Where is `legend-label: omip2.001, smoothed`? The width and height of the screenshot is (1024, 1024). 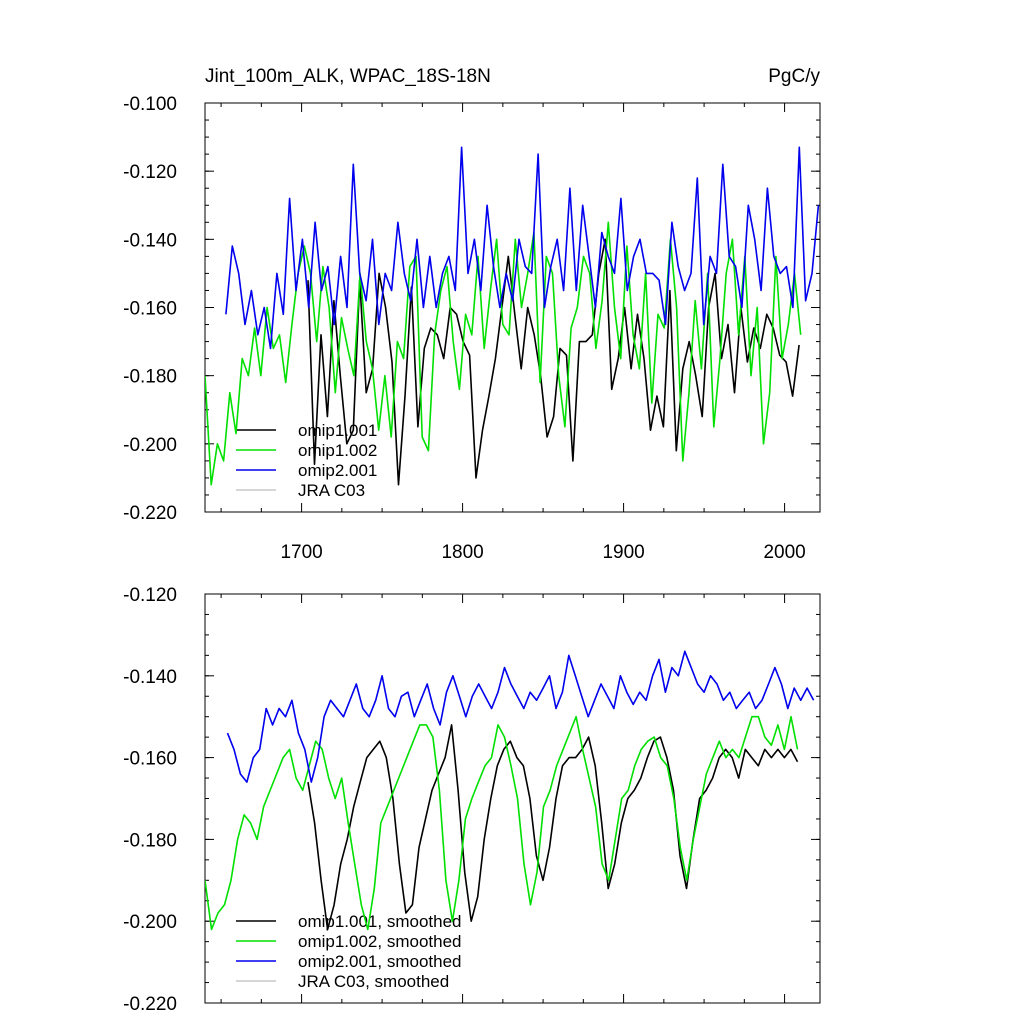
legend-label: omip2.001, smoothed is located at coordinates (380, 961).